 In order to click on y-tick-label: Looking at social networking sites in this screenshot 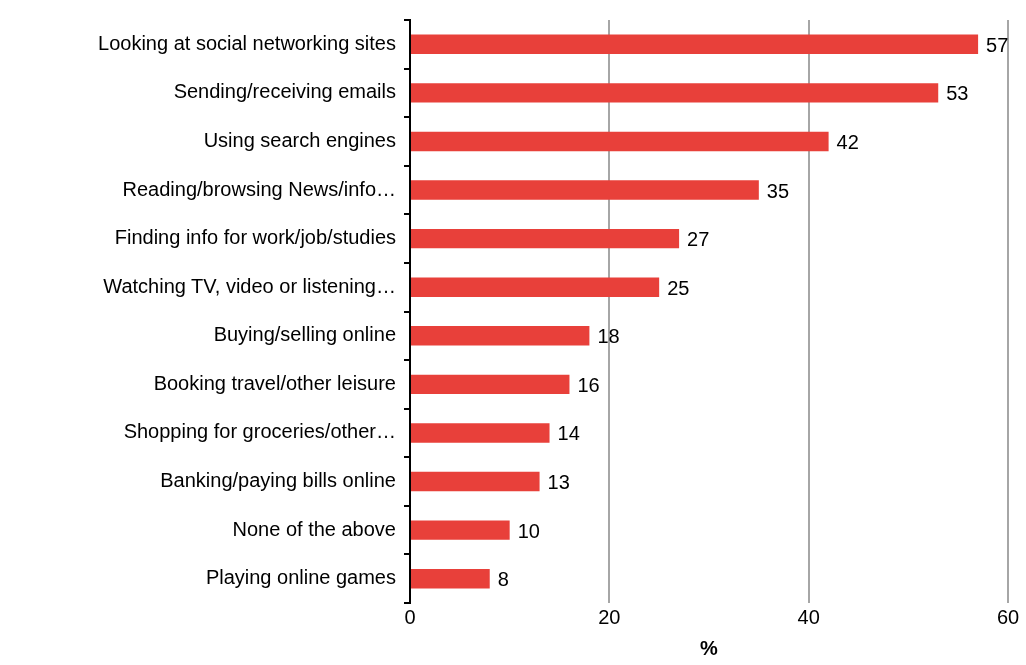, I will do `click(247, 42)`.